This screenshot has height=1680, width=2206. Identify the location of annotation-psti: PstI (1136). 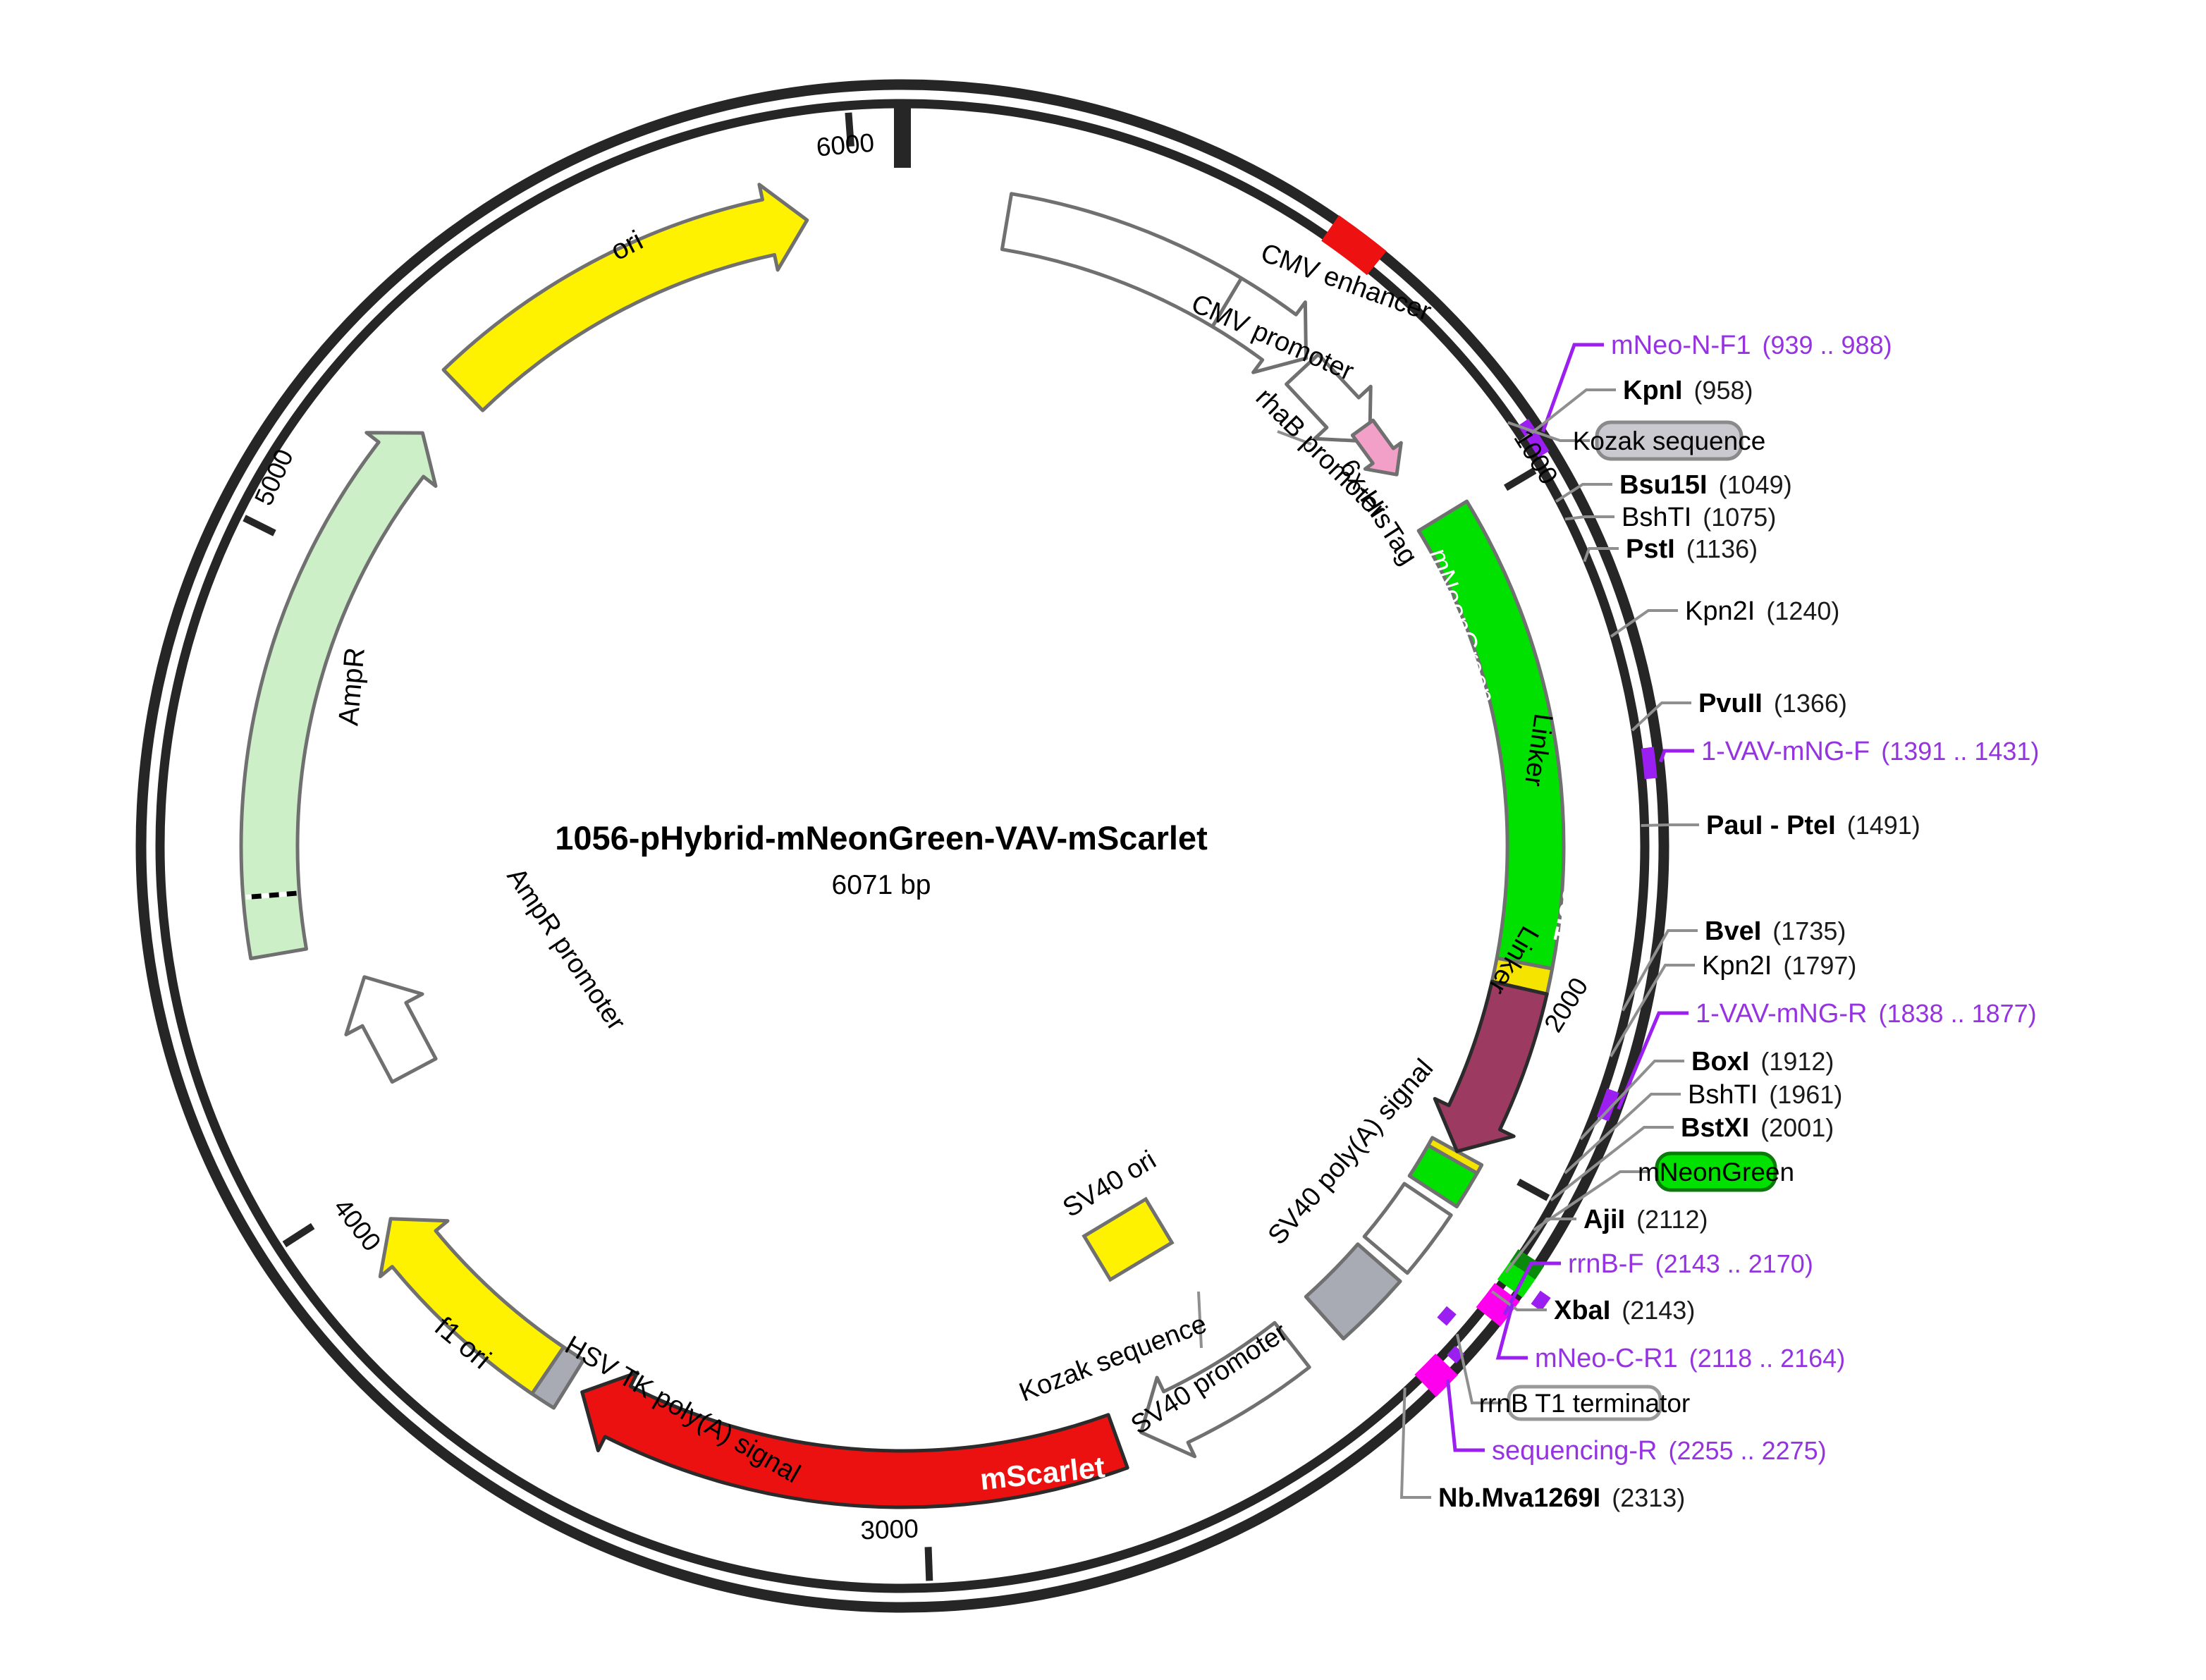
(1692, 549).